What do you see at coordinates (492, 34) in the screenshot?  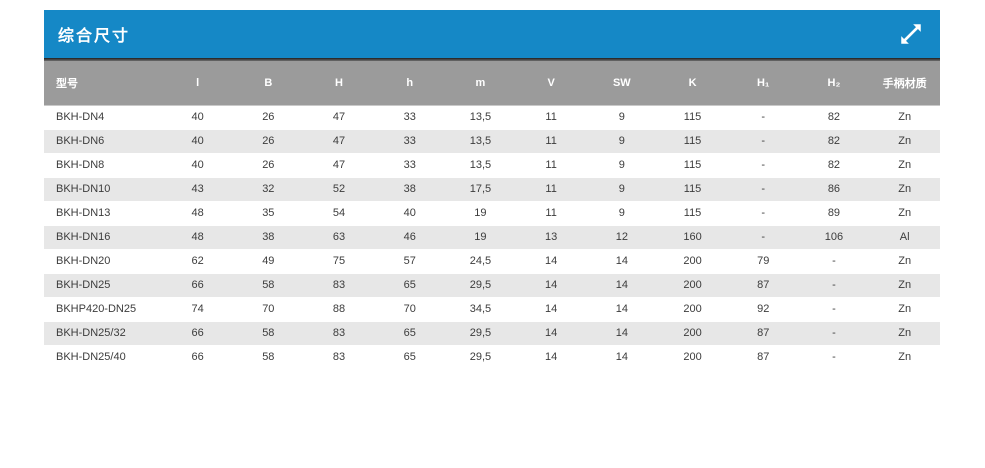 I see `panel-header: 综合尺寸` at bounding box center [492, 34].